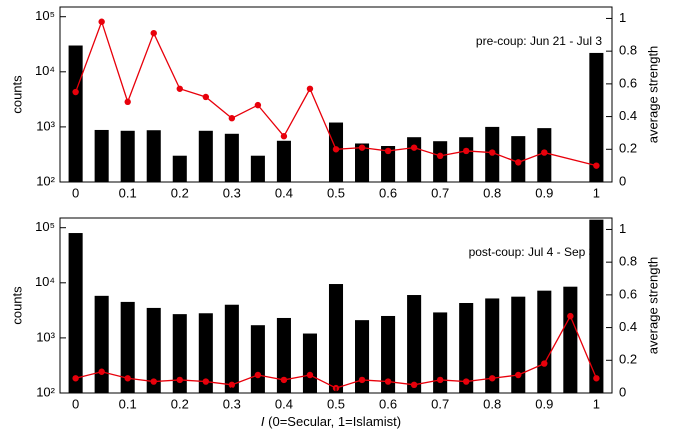 The height and width of the screenshot is (434, 685). I want to click on y2-tick-label: 0.8, so click(628, 261).